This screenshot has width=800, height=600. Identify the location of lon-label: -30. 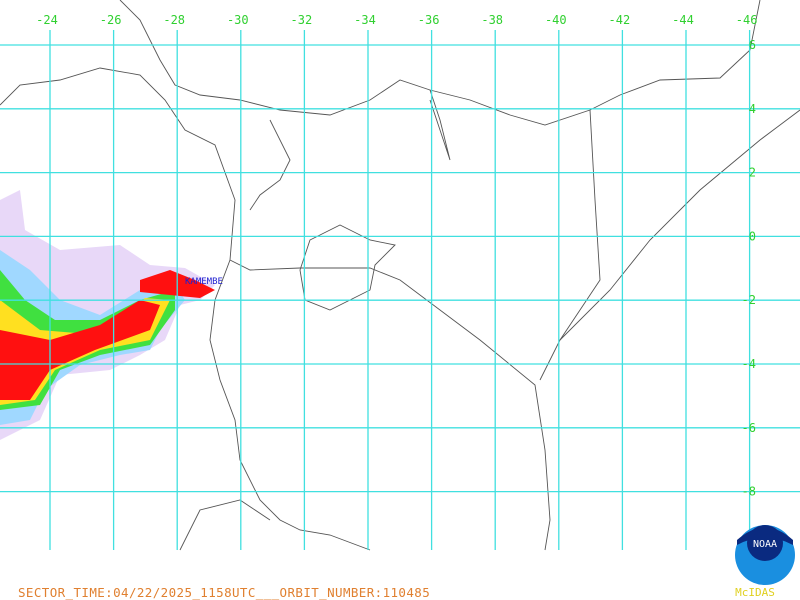
(238, 20).